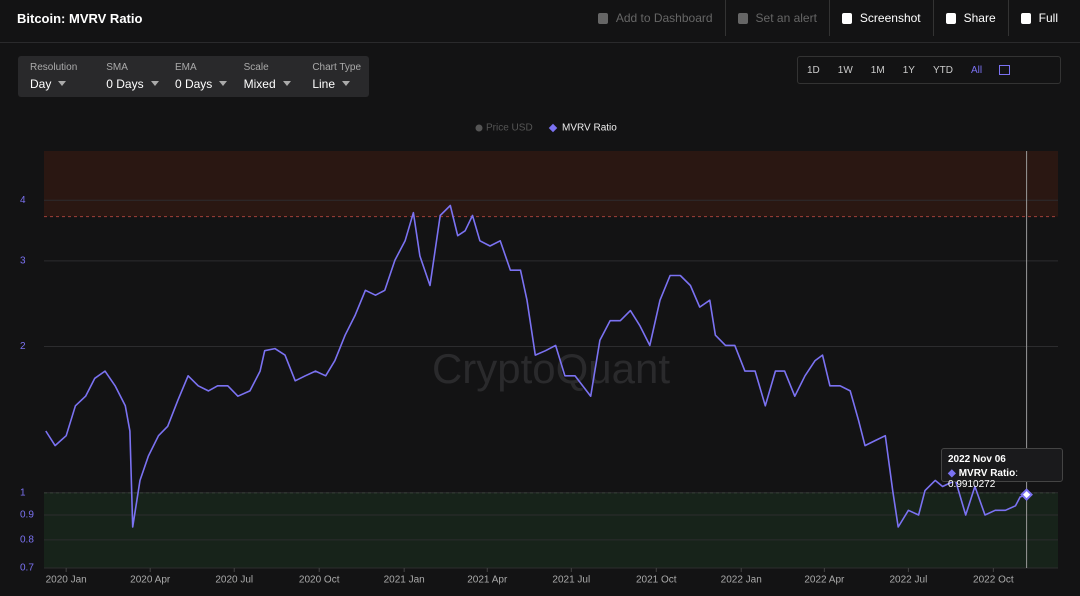 This screenshot has height=596, width=1080. Describe the element at coordinates (128, 76) in the screenshot. I see `control: SMA 0 Days` at that location.